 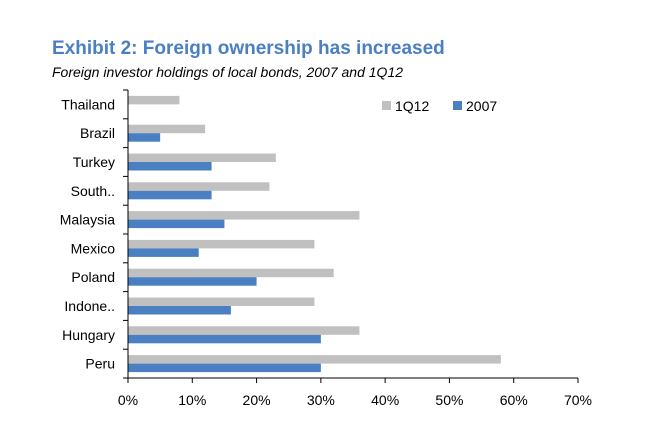 What do you see at coordinates (93, 191) in the screenshot?
I see `category-label-south: South..` at bounding box center [93, 191].